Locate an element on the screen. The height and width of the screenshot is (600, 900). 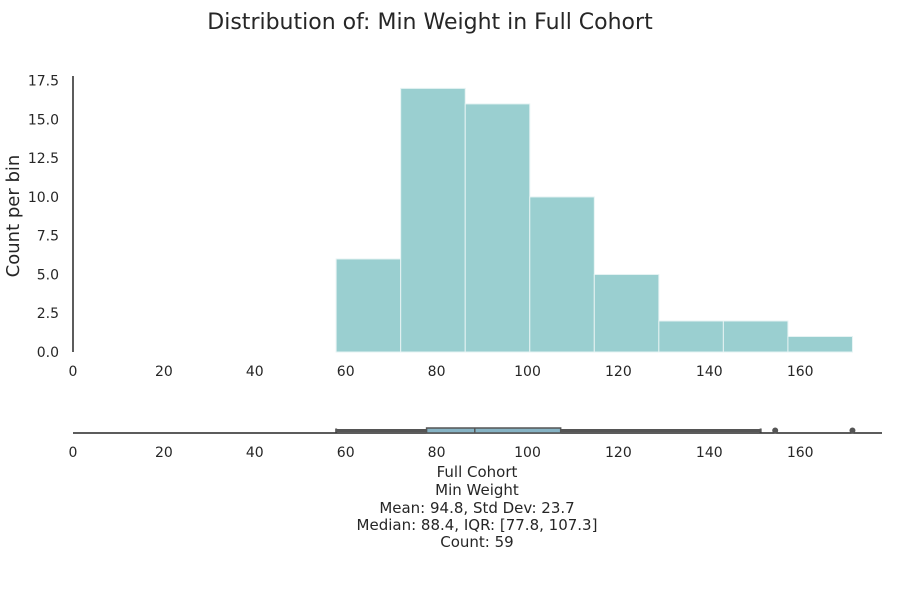
x-tick-label-top-8: 160 is located at coordinates (800, 372).